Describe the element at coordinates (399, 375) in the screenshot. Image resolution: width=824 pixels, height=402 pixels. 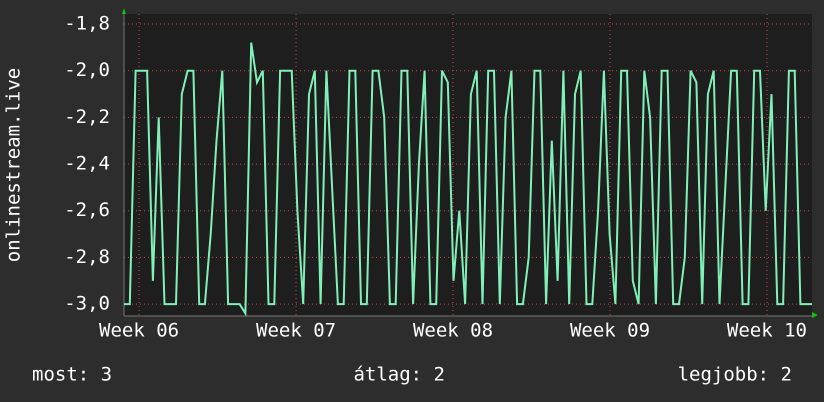
I see `footer-average: átlag: 2` at that location.